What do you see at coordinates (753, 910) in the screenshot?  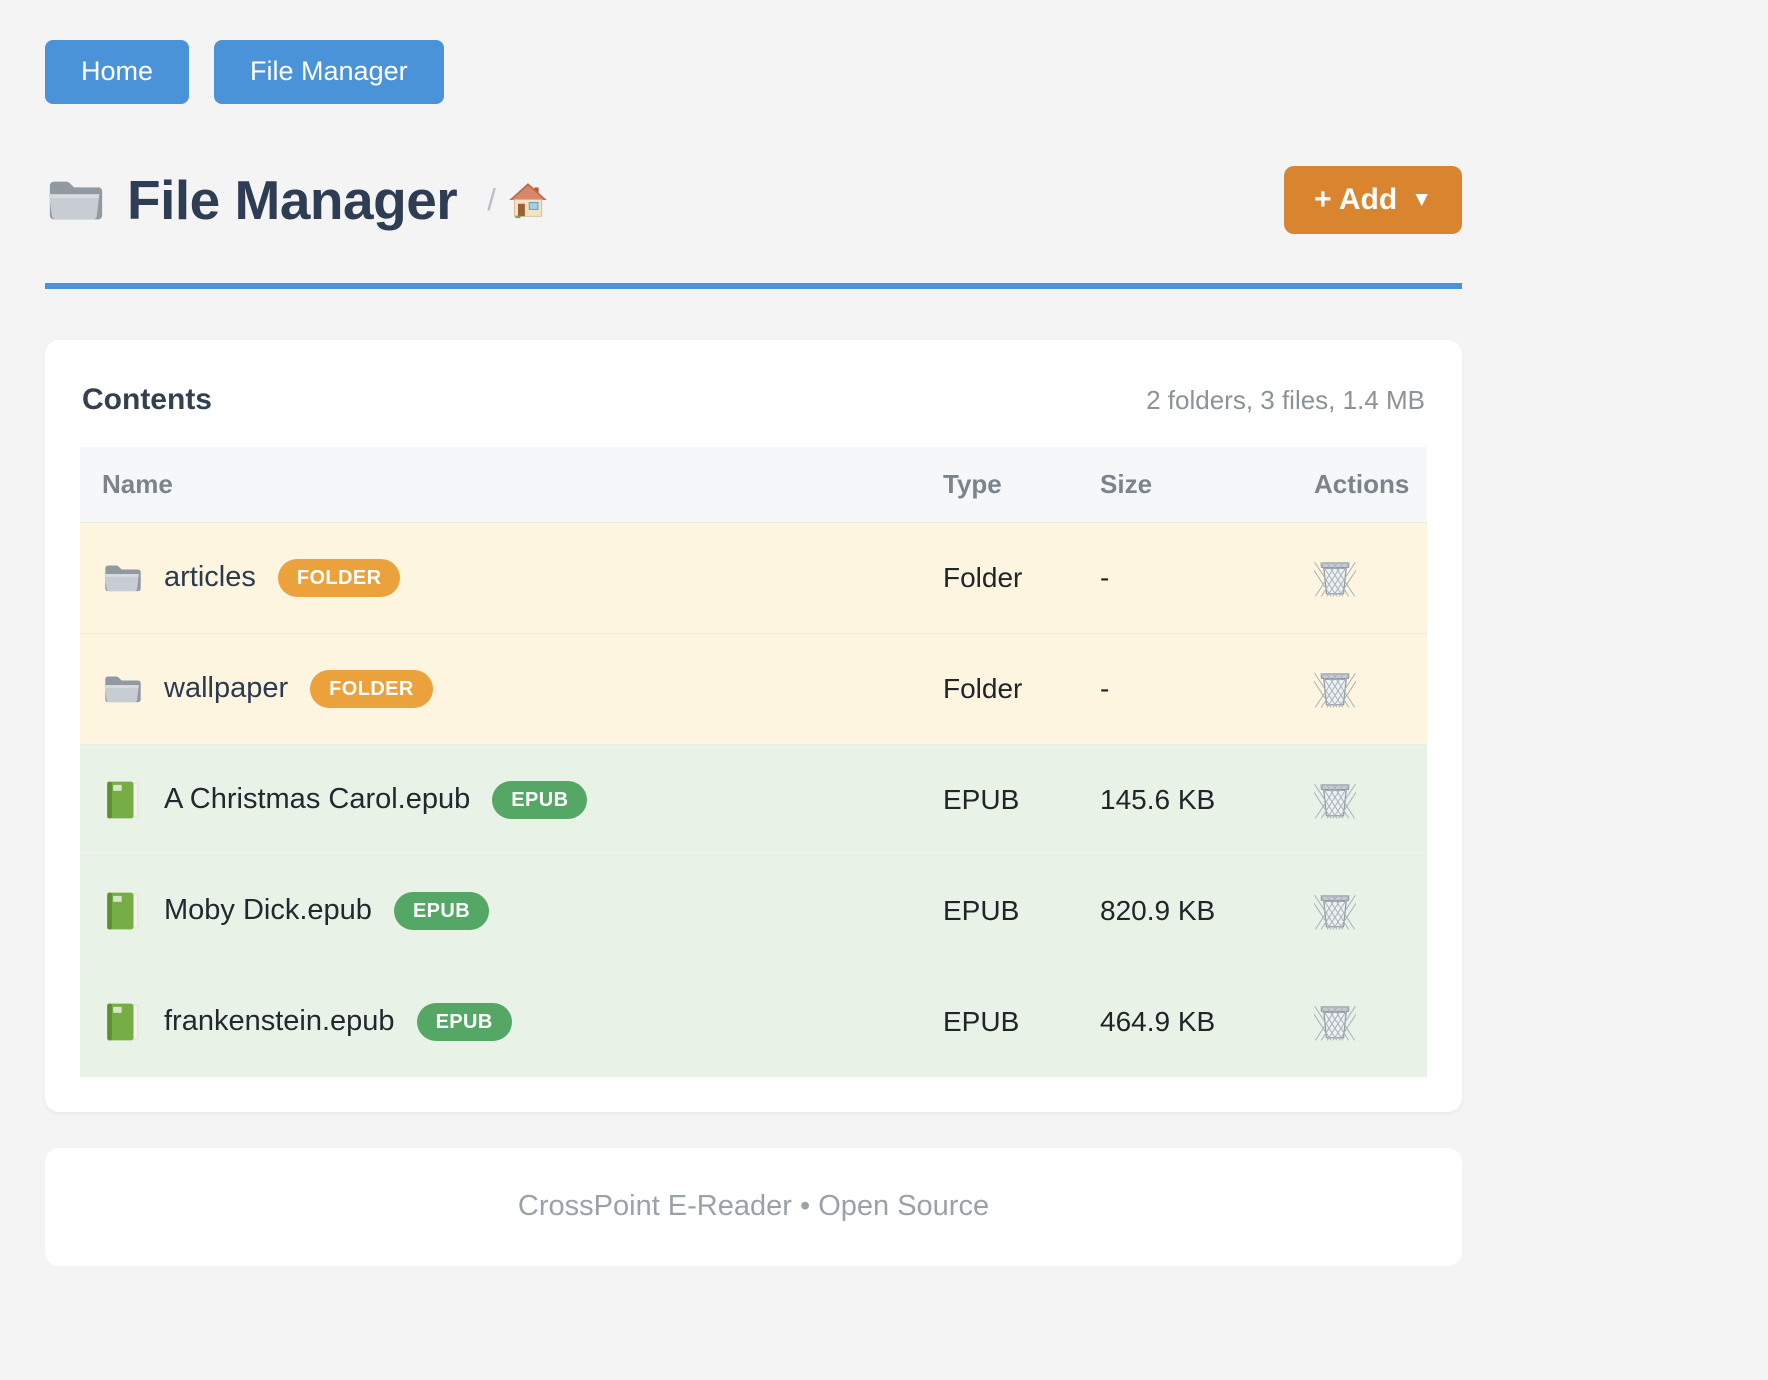 I see `table-row: Moby Dick.epub EPUB EPUB 820.9 KB` at bounding box center [753, 910].